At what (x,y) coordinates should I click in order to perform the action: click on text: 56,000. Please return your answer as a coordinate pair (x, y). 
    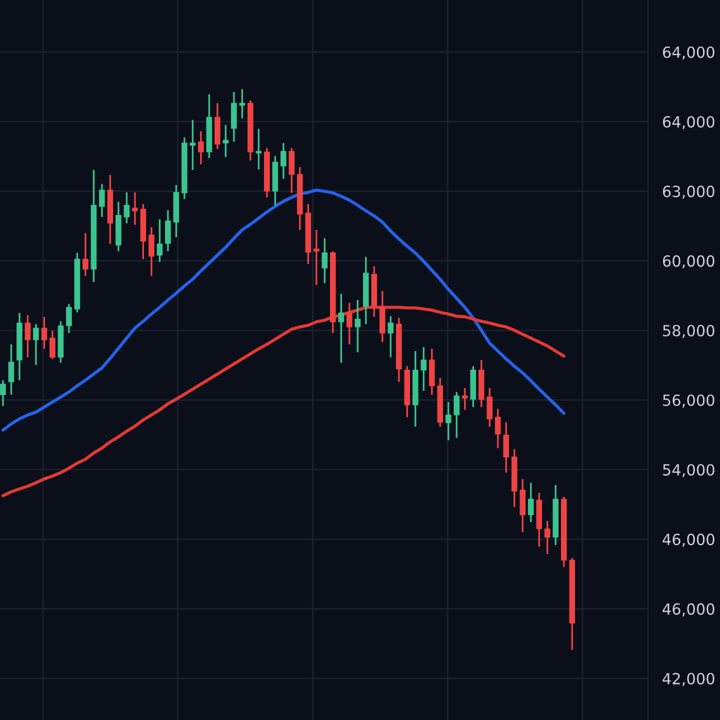
    Looking at the image, I should click on (688, 401).